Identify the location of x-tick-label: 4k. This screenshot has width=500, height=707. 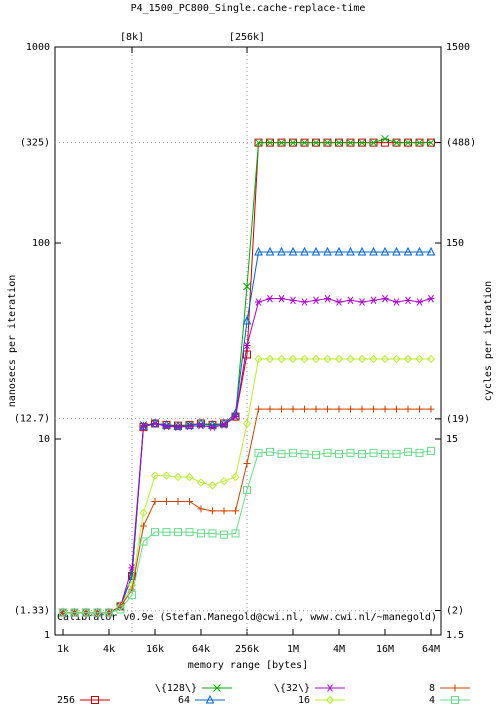
(109, 649).